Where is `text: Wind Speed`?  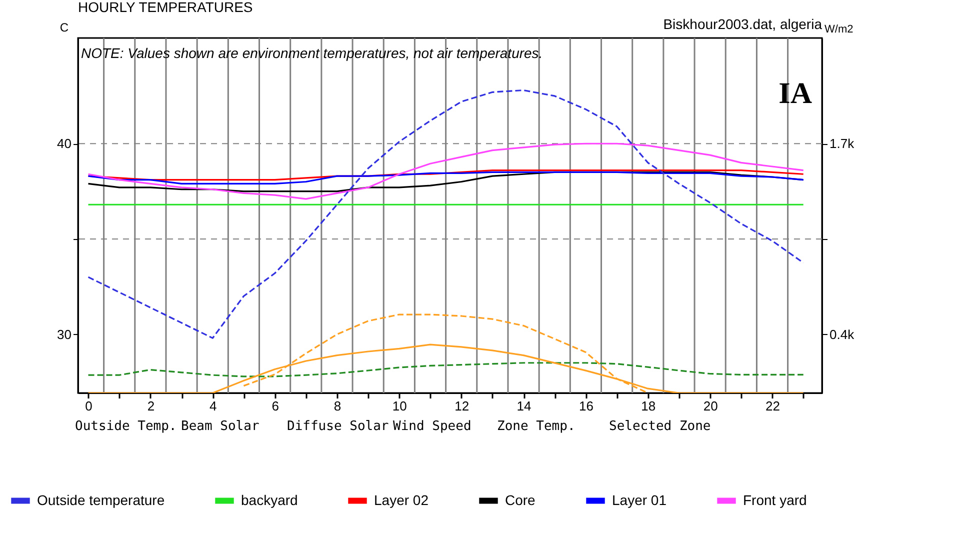 text: Wind Speed is located at coordinates (432, 426).